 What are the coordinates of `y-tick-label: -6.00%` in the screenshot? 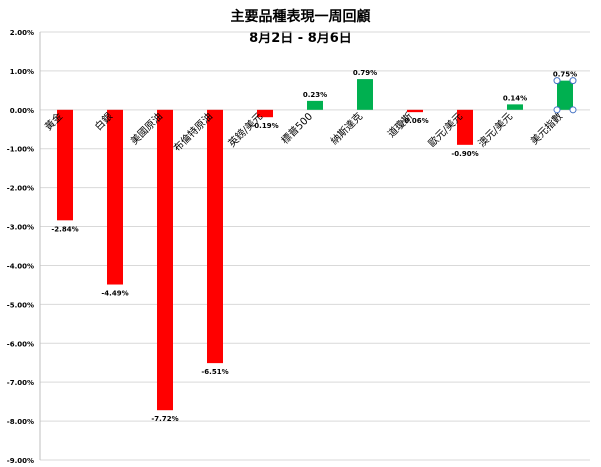 It's located at (20, 344).